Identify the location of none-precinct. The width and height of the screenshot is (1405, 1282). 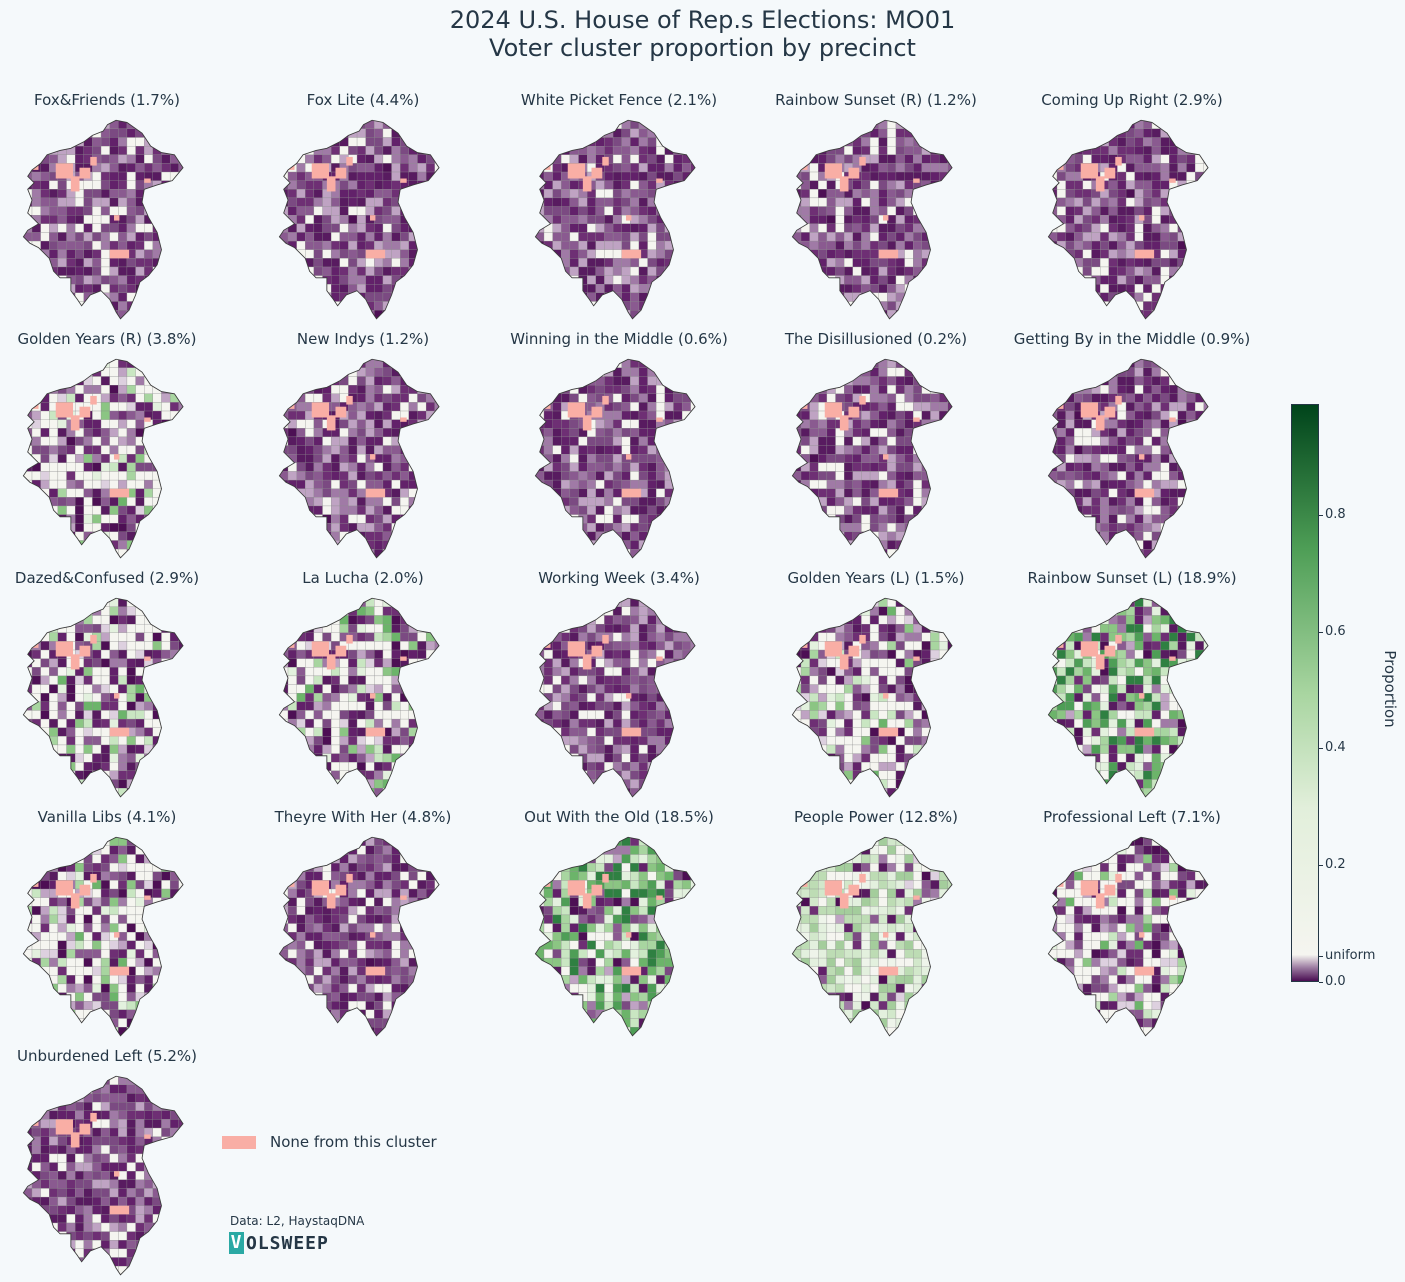
(147, 420).